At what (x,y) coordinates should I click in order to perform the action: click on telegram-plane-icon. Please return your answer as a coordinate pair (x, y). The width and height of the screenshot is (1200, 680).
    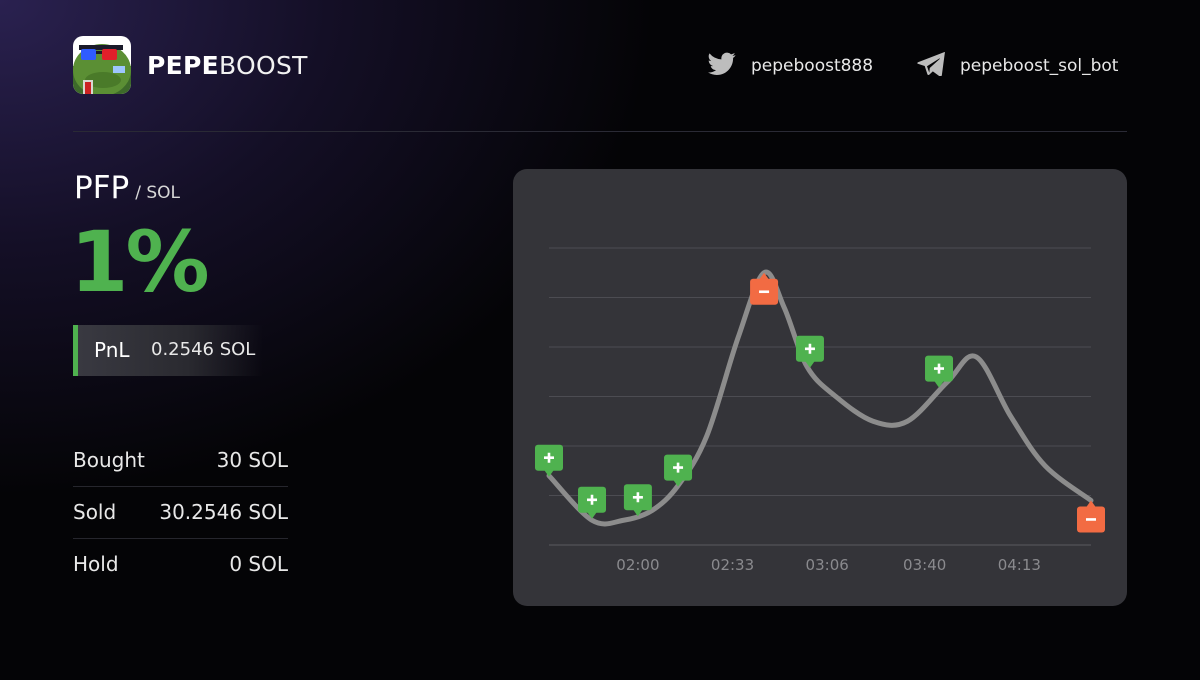
    Looking at the image, I should click on (931, 66).